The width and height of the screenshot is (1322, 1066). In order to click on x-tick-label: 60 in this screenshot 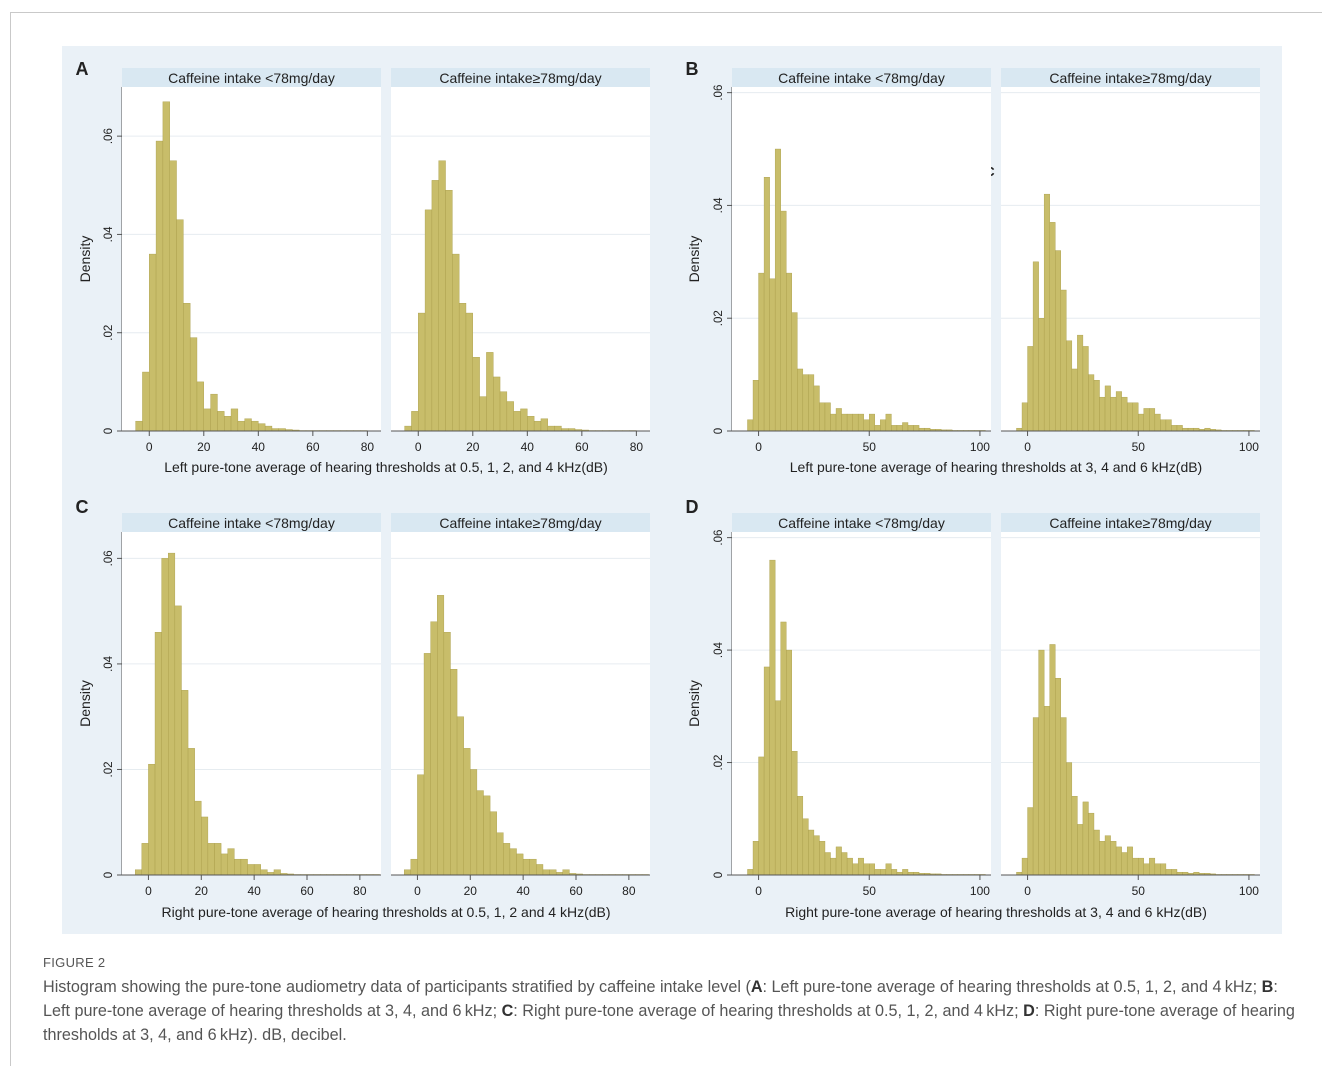, I will do `click(313, 447)`.